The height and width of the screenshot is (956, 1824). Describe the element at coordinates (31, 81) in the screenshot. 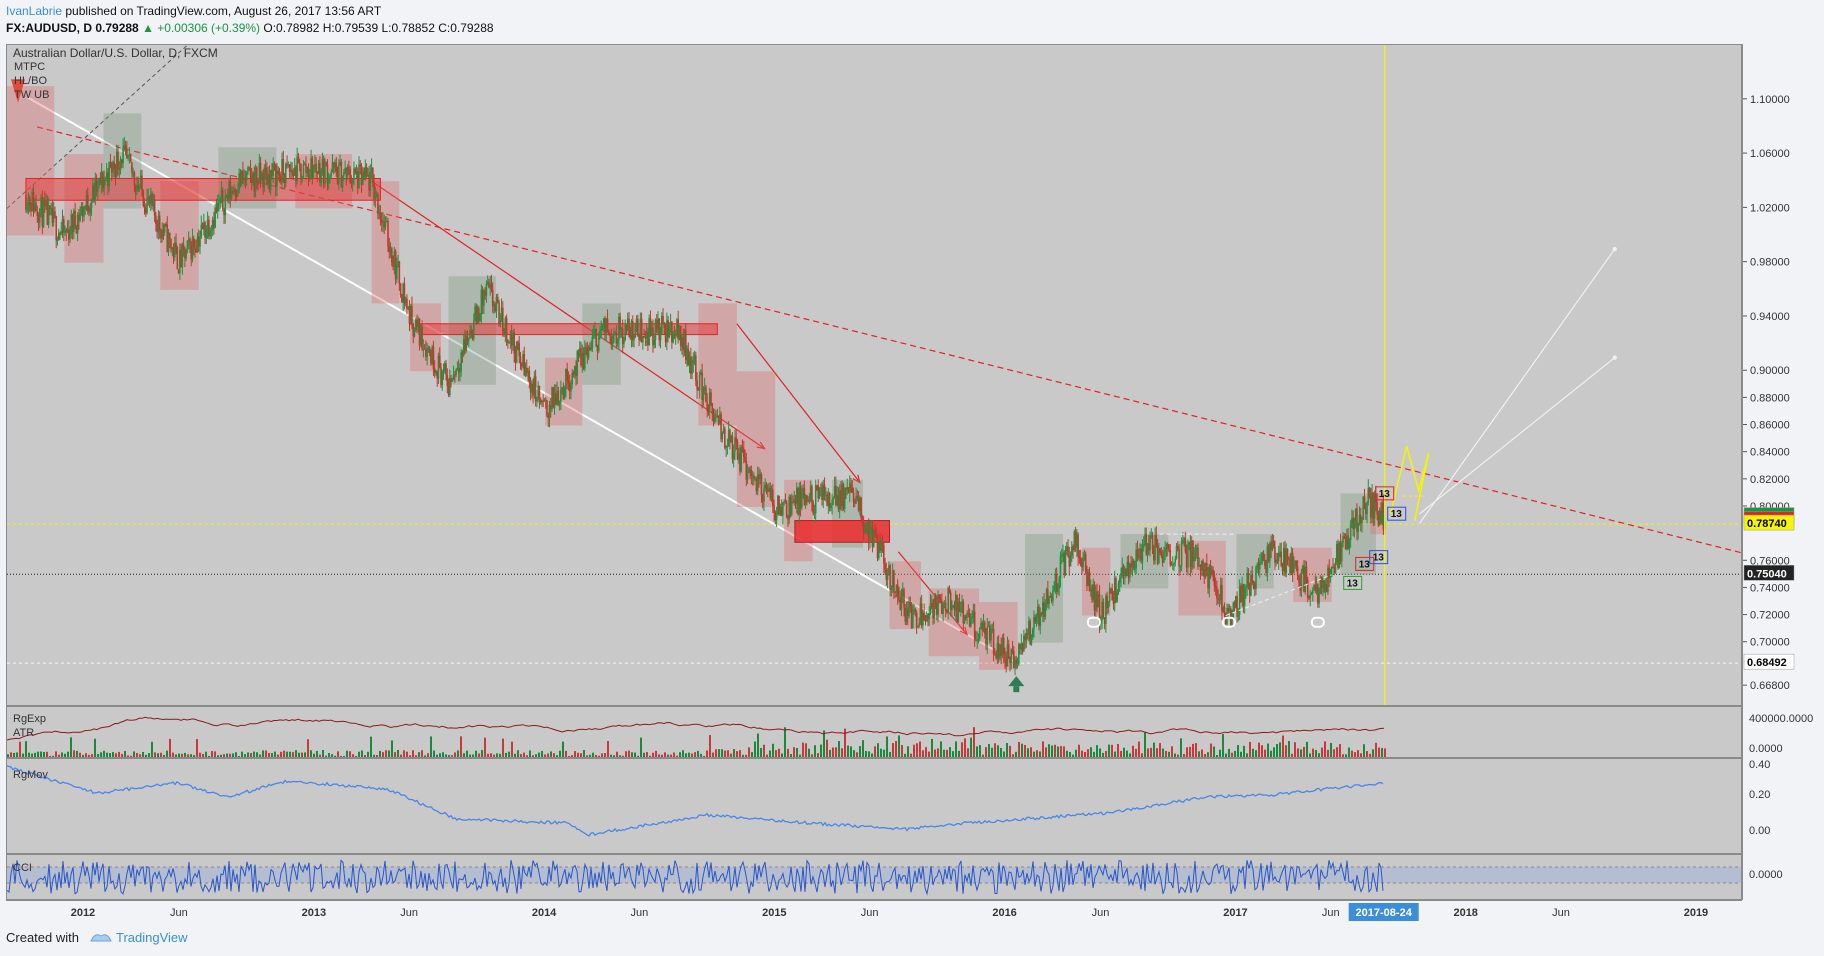

I see `indicator-label-hlbo: HL/BO` at that location.